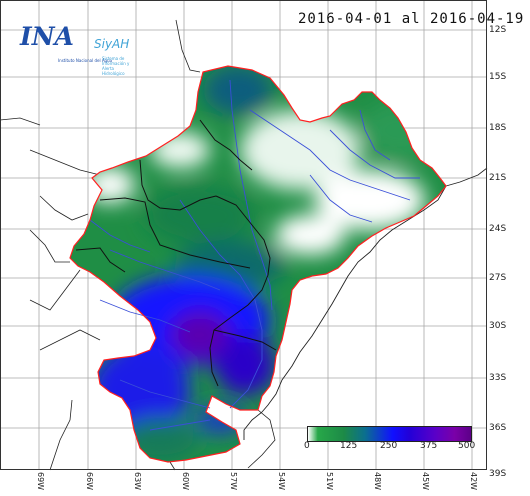  Describe the element at coordinates (425, 481) in the screenshot. I see `lon-label: 45W` at that location.